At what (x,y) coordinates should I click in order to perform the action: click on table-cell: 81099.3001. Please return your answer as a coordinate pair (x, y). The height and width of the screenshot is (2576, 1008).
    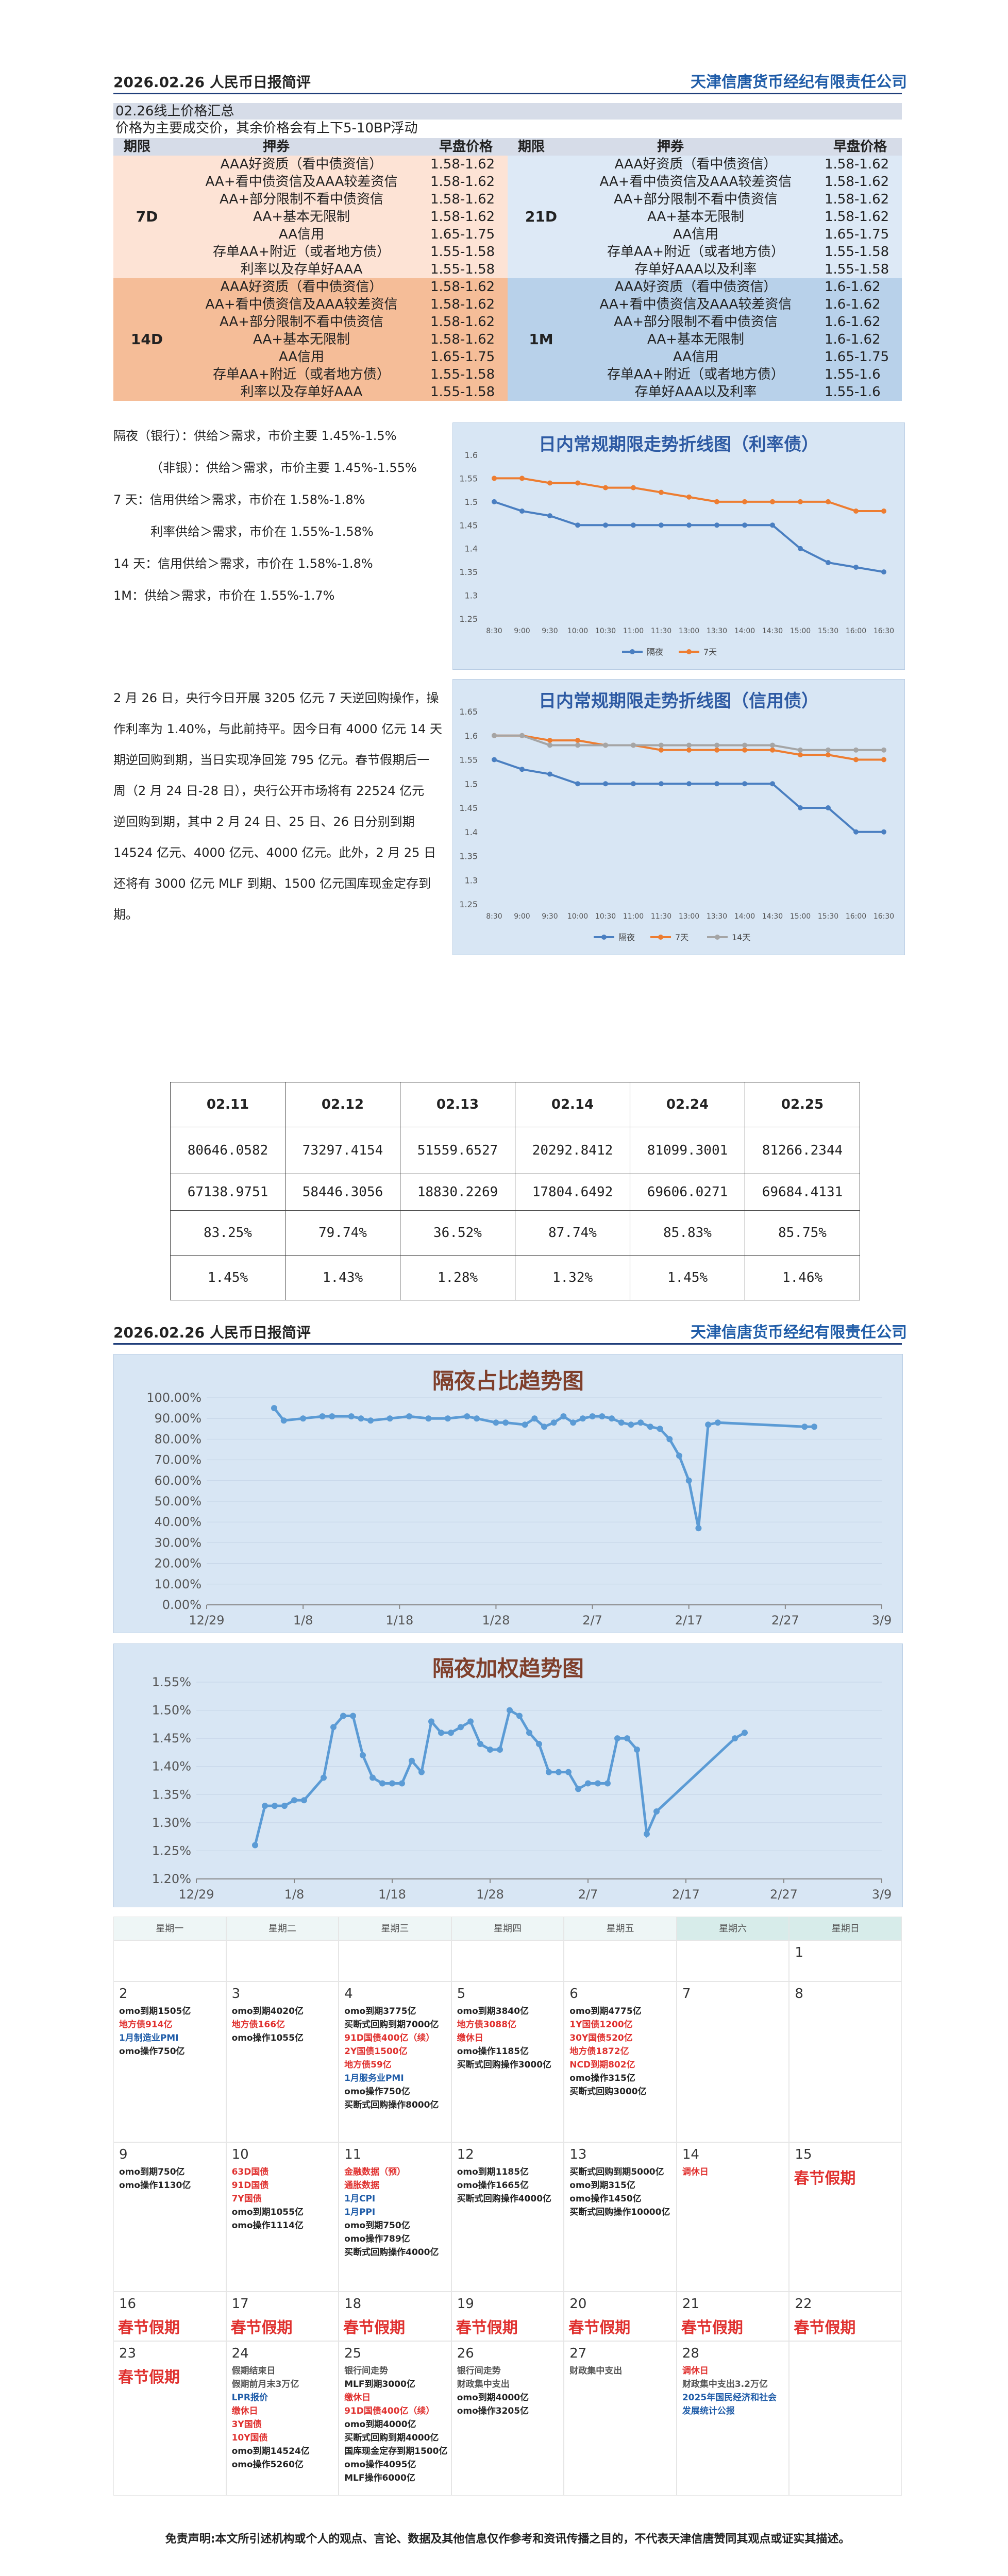
    Looking at the image, I should click on (687, 1150).